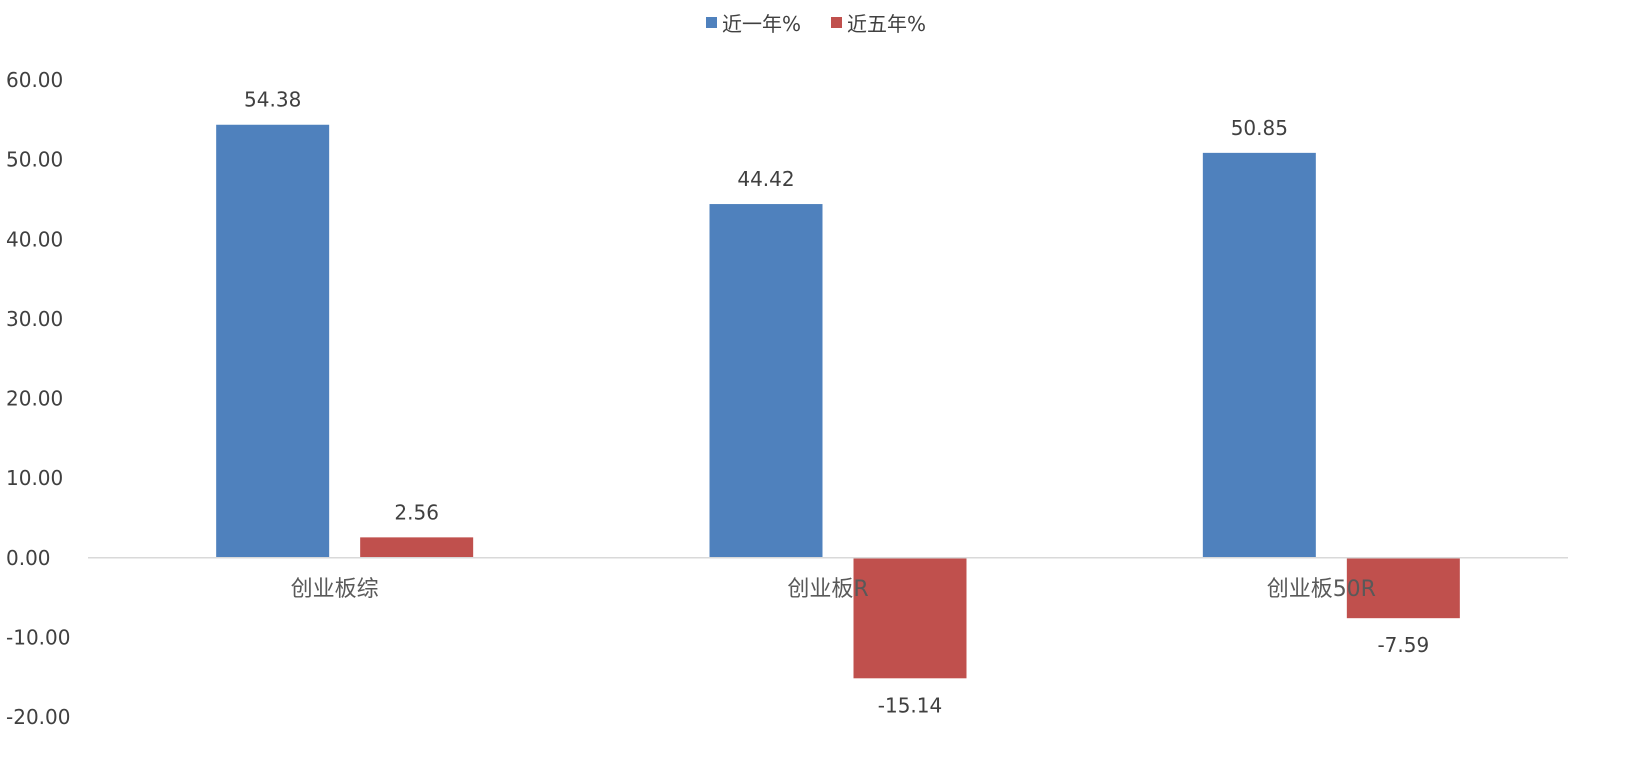  Describe the element at coordinates (416, 512) in the screenshot. I see `data-label: 2.56` at that location.